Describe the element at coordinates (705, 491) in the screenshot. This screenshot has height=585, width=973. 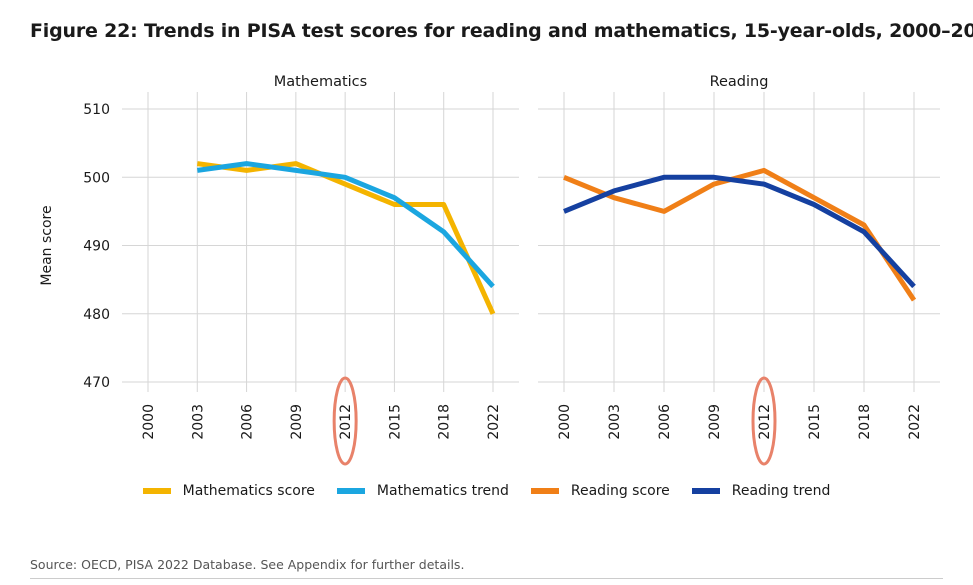
I see `legend-swatch-reading-trend` at that location.